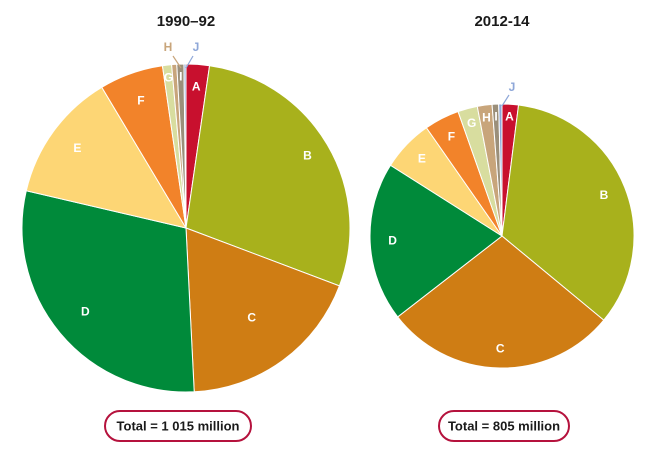 This screenshot has width=658, height=470. Describe the element at coordinates (502, 21) in the screenshot. I see `pie-title: 2012-14` at that location.